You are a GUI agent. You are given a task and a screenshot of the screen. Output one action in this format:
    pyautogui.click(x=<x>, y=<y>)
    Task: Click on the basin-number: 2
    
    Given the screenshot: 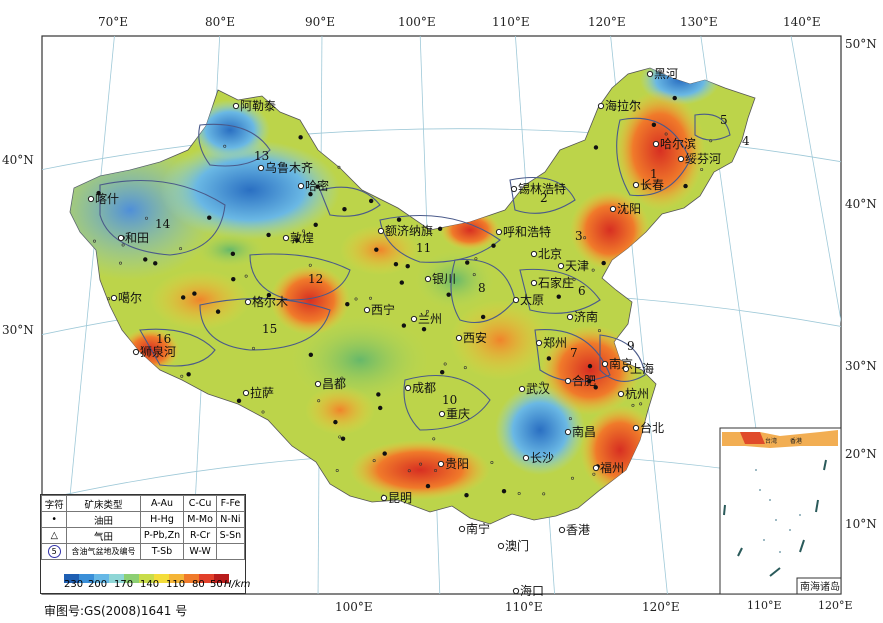 What is the action you would take?
    pyautogui.click(x=544, y=198)
    